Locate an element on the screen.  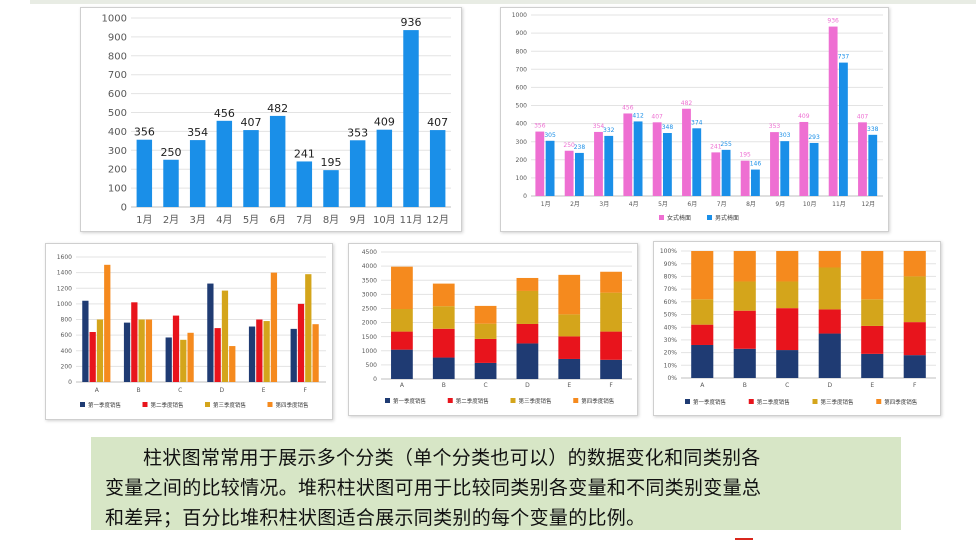
x-tick-label: E is located at coordinates (264, 390).